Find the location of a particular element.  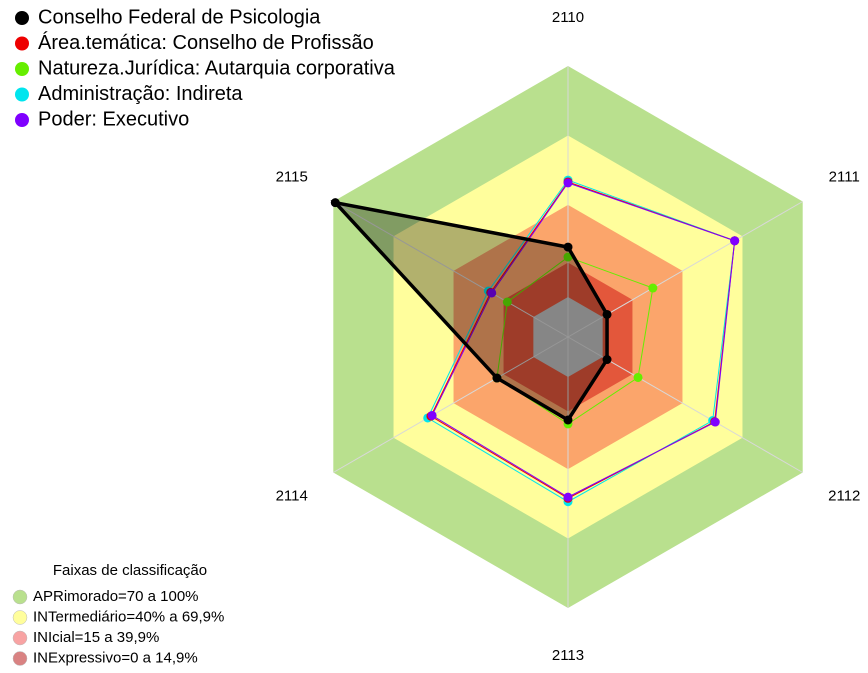

category-label: 2112 is located at coordinates (844, 495).